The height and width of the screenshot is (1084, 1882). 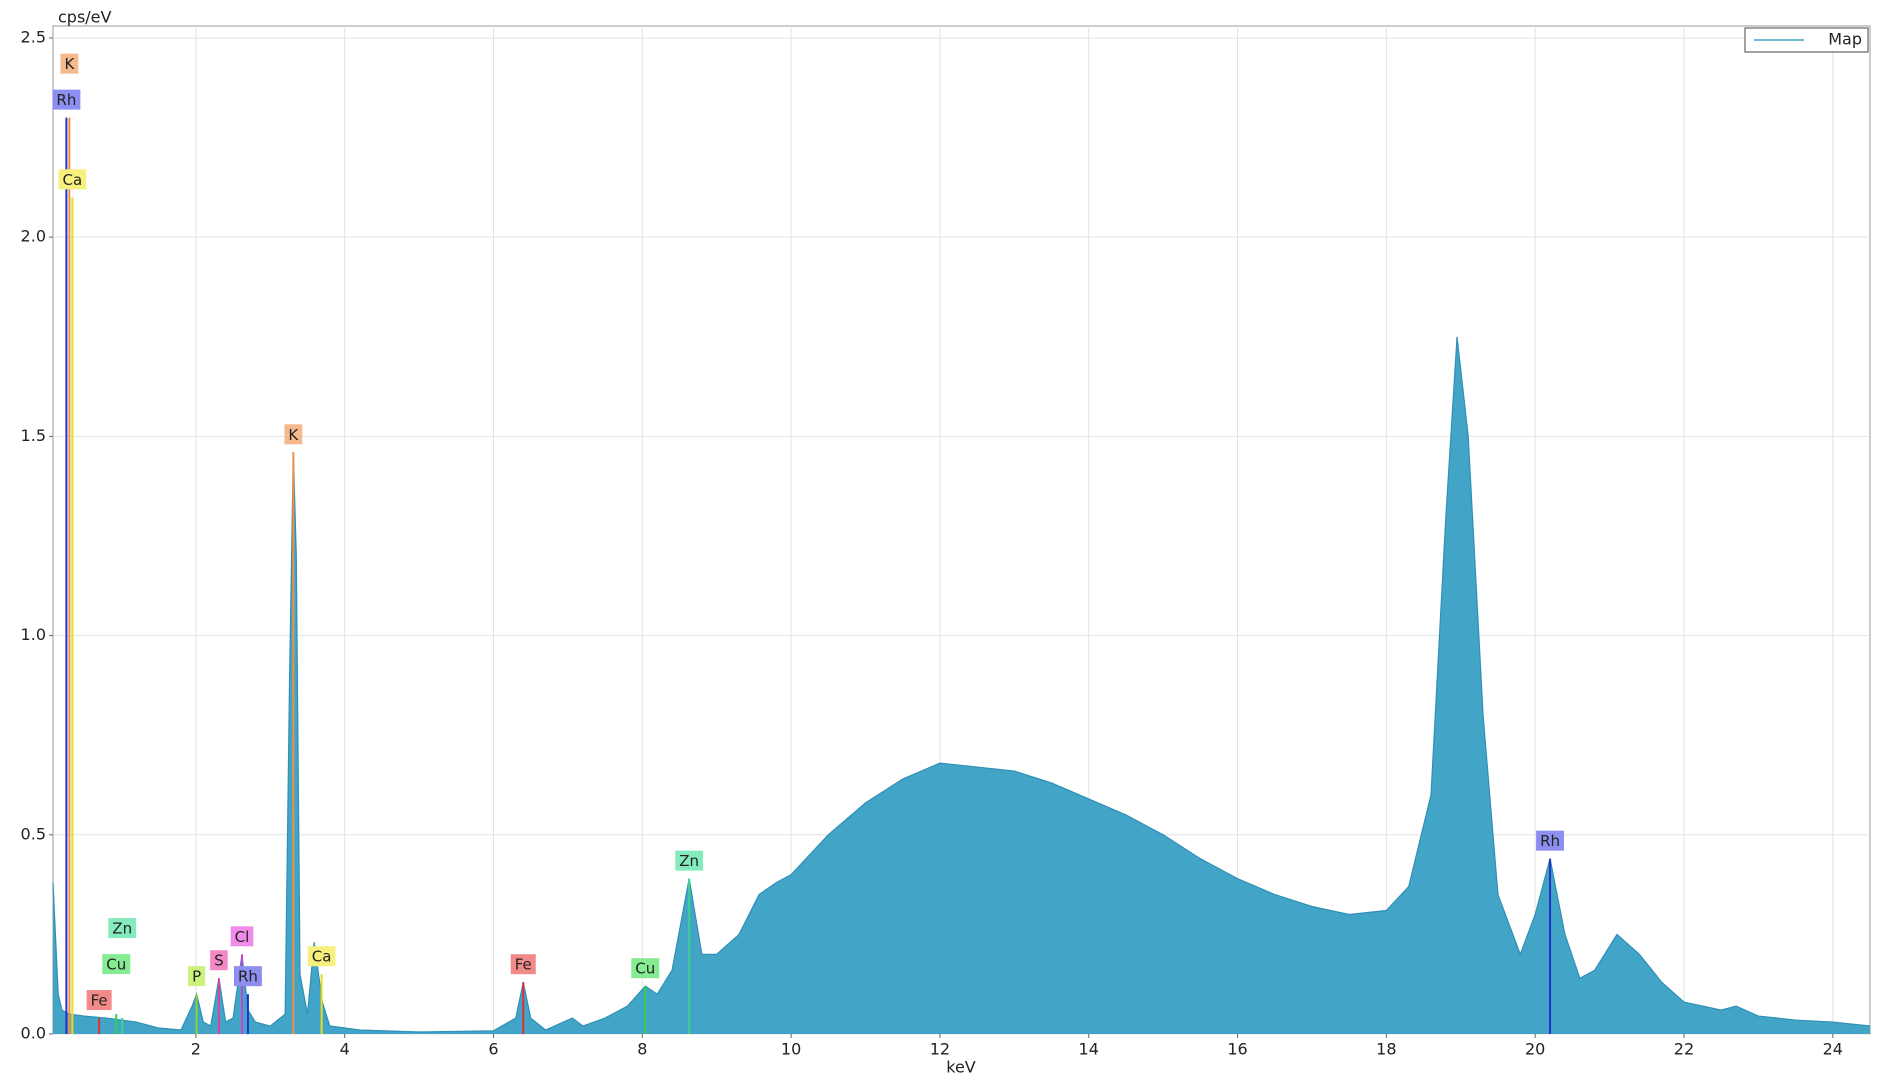 What do you see at coordinates (33, 1033) in the screenshot?
I see `y-tick-label: 0.0` at bounding box center [33, 1033].